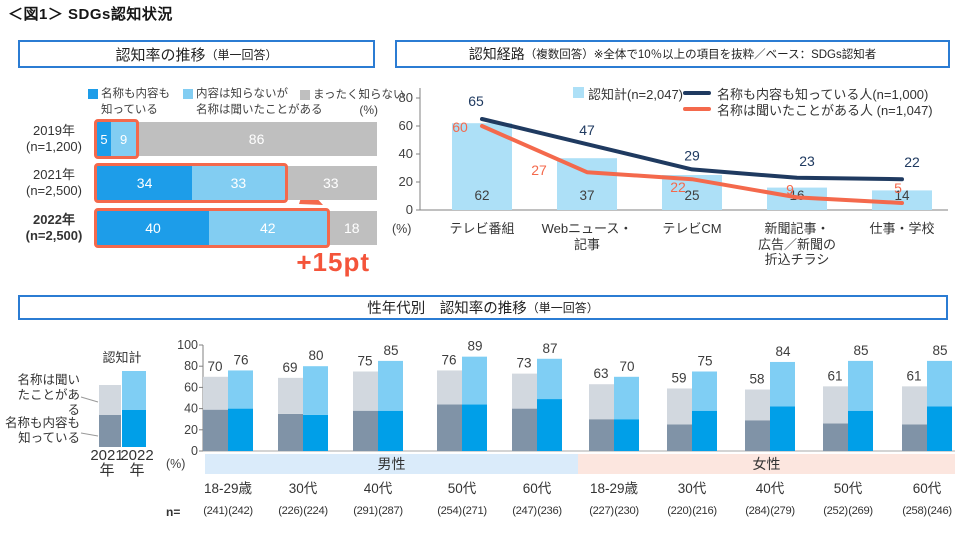 This screenshot has height=533, width=960. Describe the element at coordinates (378, 488) in the screenshot. I see `age-group-label: 40代` at that location.